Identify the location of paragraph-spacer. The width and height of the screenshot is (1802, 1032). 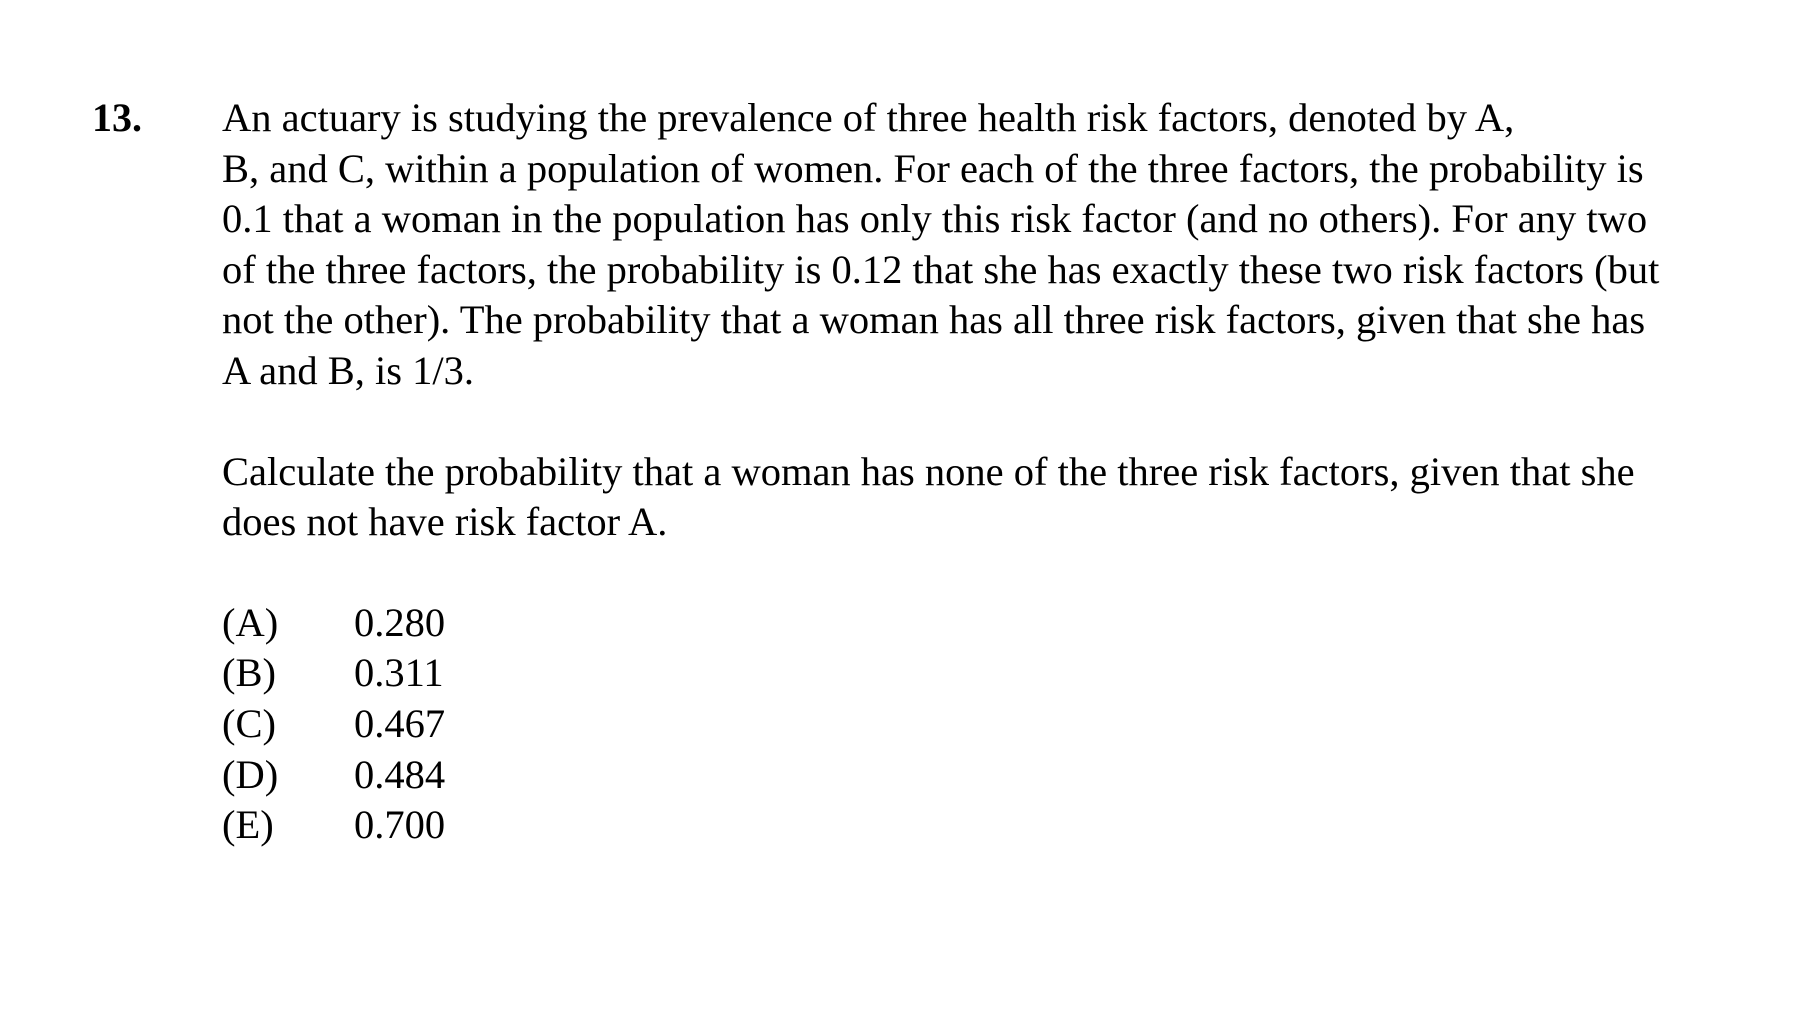
(1002, 422).